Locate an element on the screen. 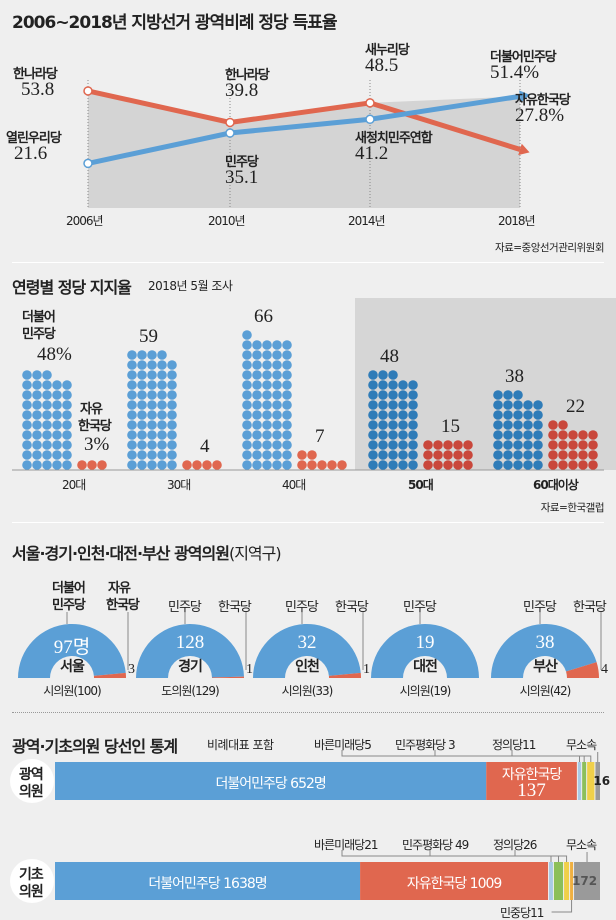 The width and height of the screenshot is (616, 920). segment-label: 자유한국당 is located at coordinates (531, 775).